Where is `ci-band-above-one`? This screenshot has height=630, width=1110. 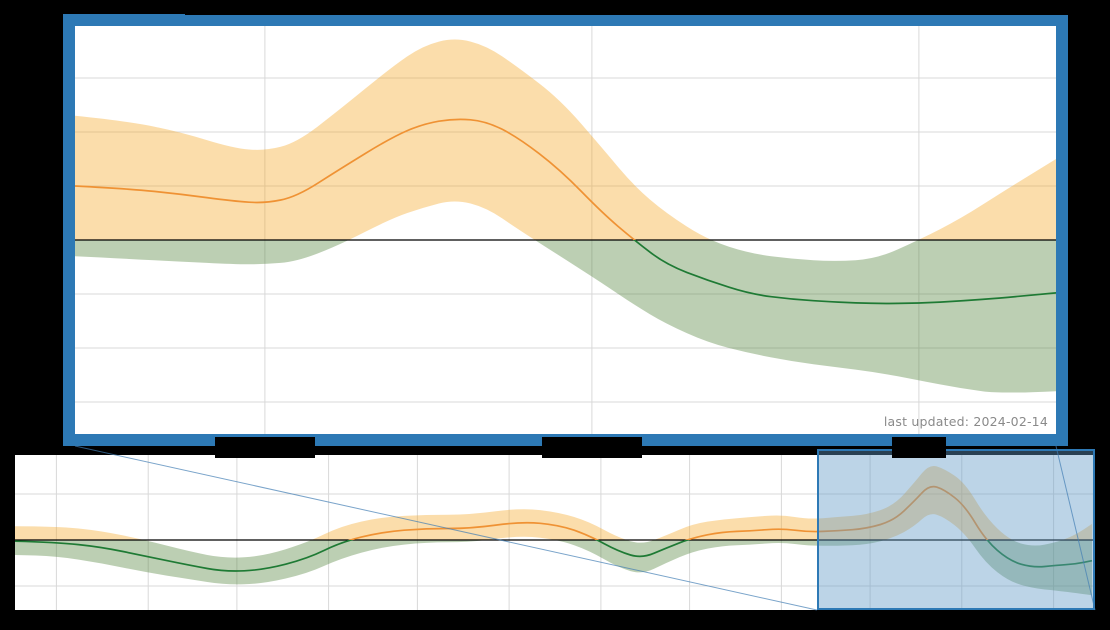 ci-band-above-one is located at coordinates (553, 503).